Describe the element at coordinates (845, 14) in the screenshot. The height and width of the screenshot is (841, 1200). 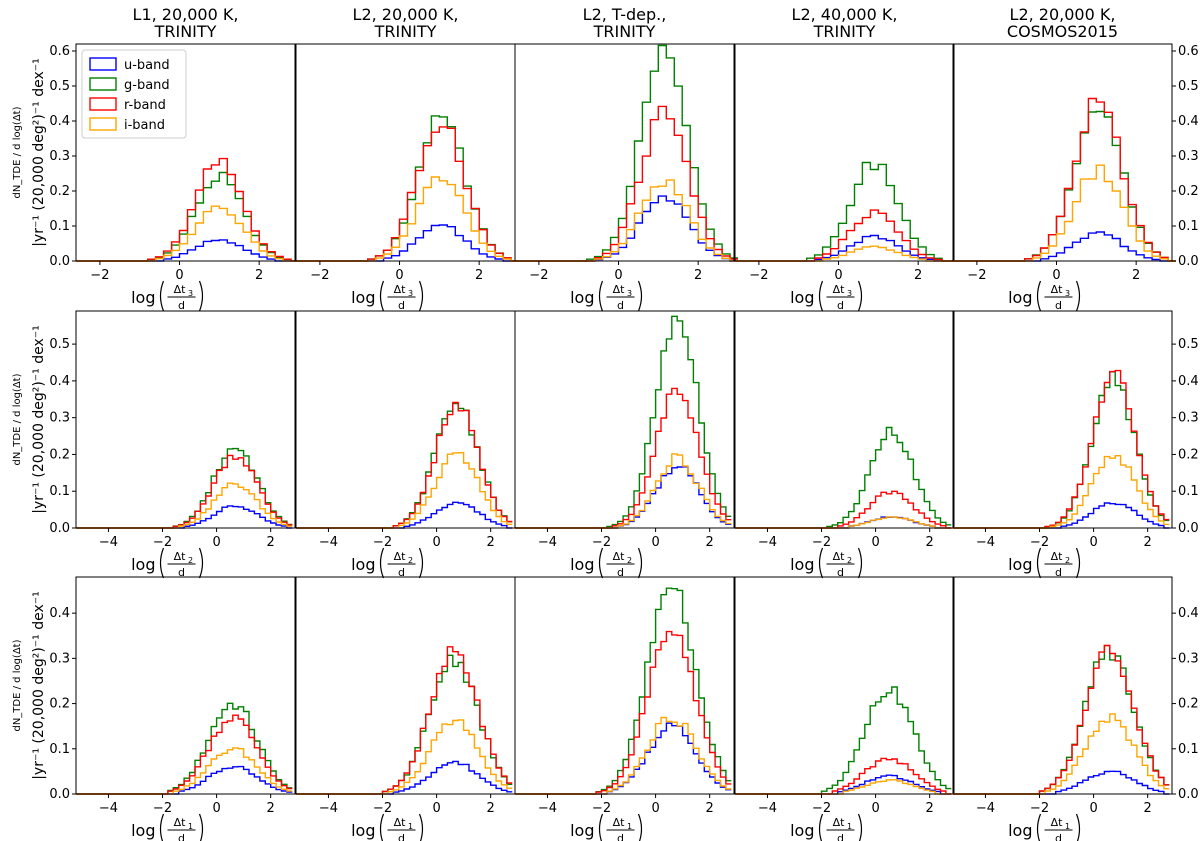
I see `column-title-line1: L2, 40,000 K,` at that location.